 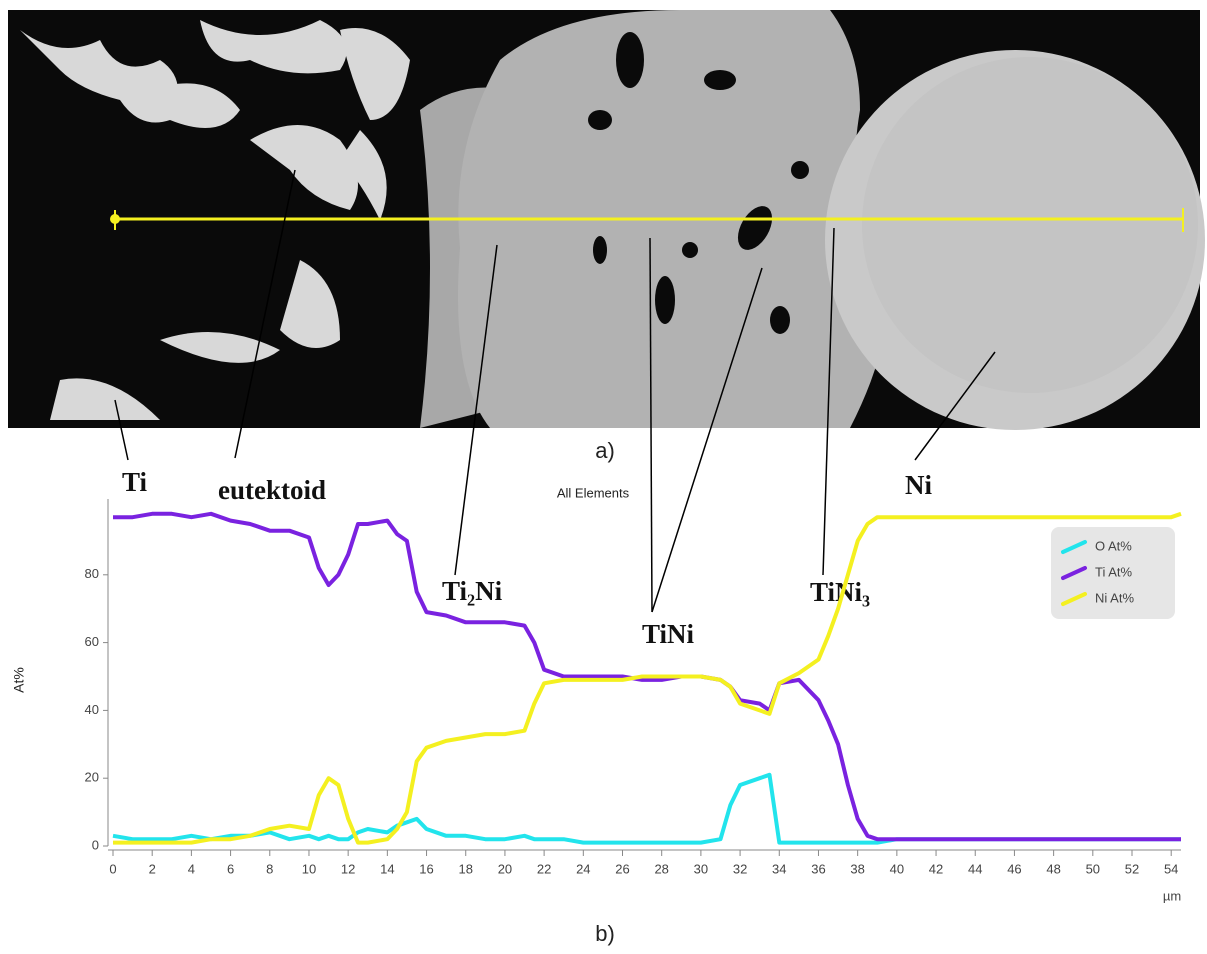 What do you see at coordinates (387, 868) in the screenshot?
I see `x-tick-label: 14` at bounding box center [387, 868].